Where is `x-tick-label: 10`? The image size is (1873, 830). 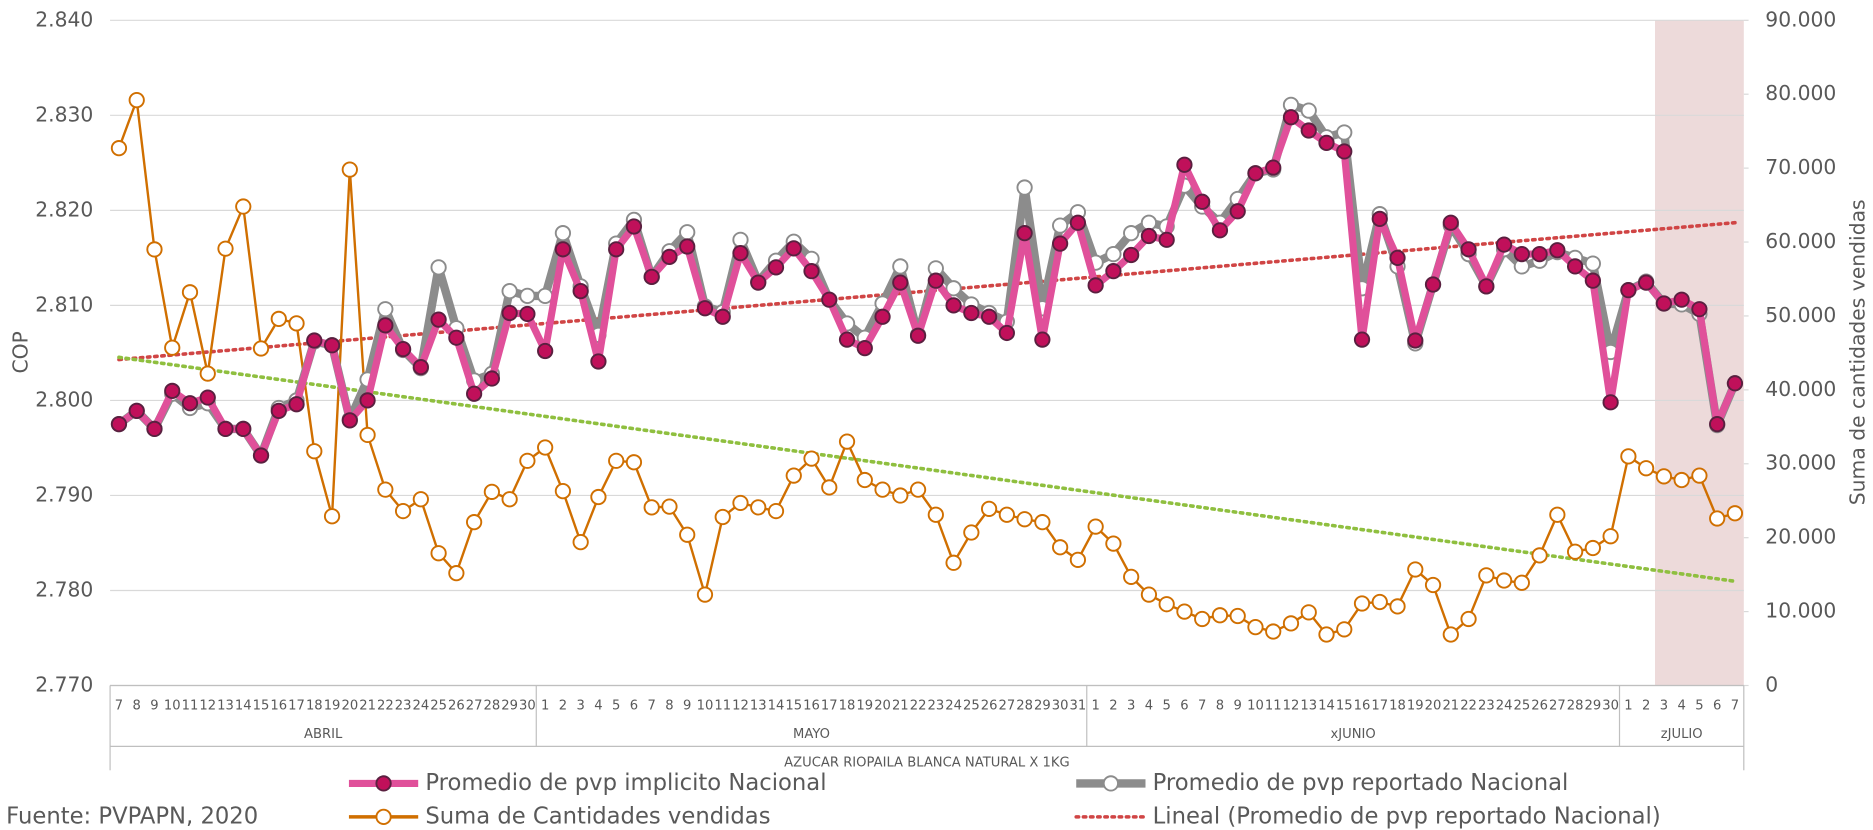
x-tick-label: 10 is located at coordinates (172, 705).